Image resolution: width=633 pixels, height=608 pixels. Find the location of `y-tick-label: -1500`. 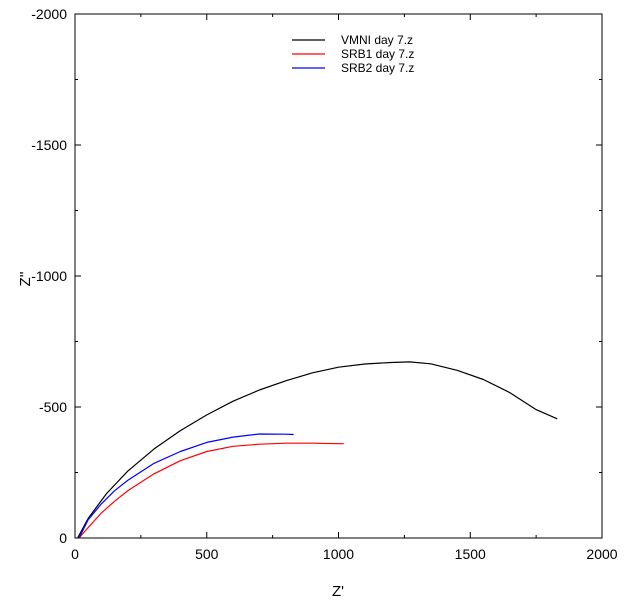

y-tick-label: -1500 is located at coordinates (49, 145).